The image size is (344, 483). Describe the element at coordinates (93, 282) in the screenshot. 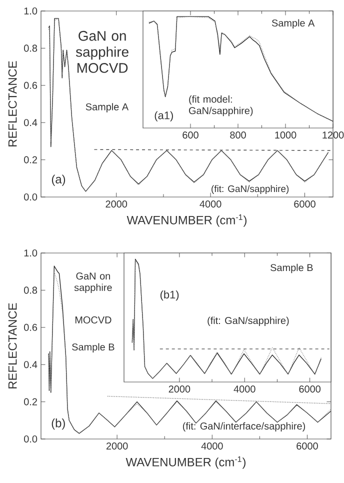

I see `annotation: GaN on sapphire` at that location.